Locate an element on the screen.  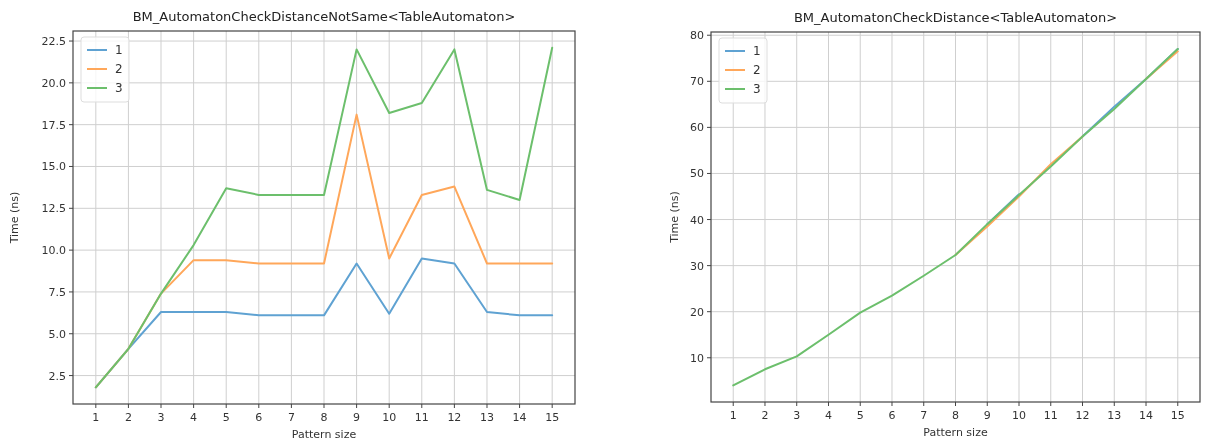
y-tick-label: 80 is located at coordinates (697, 36).